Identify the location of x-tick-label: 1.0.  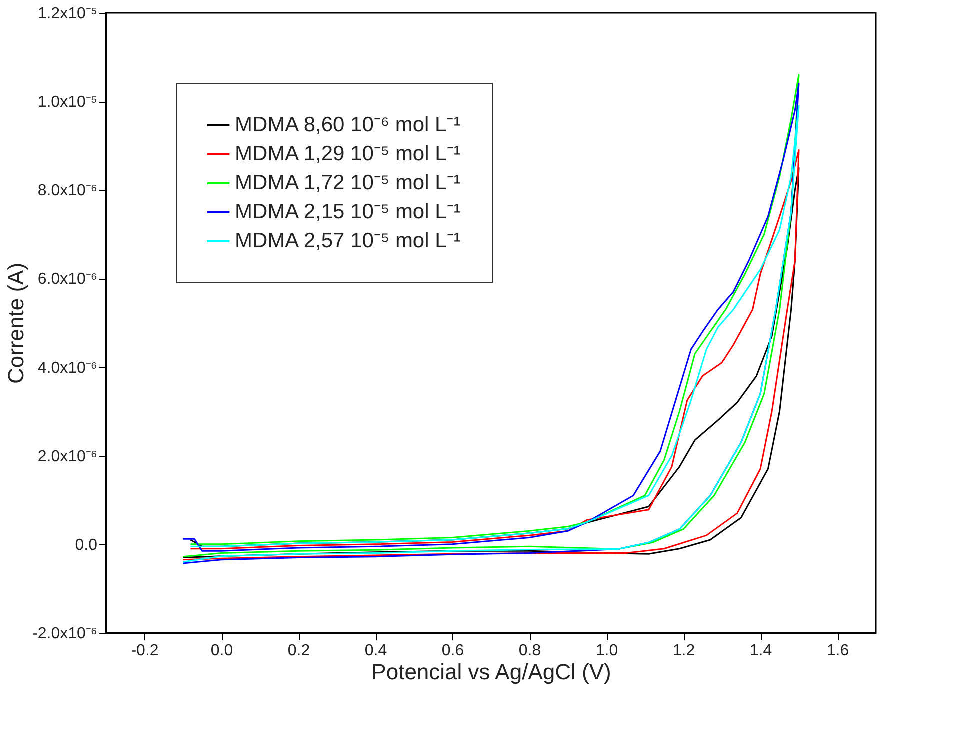
(607, 651).